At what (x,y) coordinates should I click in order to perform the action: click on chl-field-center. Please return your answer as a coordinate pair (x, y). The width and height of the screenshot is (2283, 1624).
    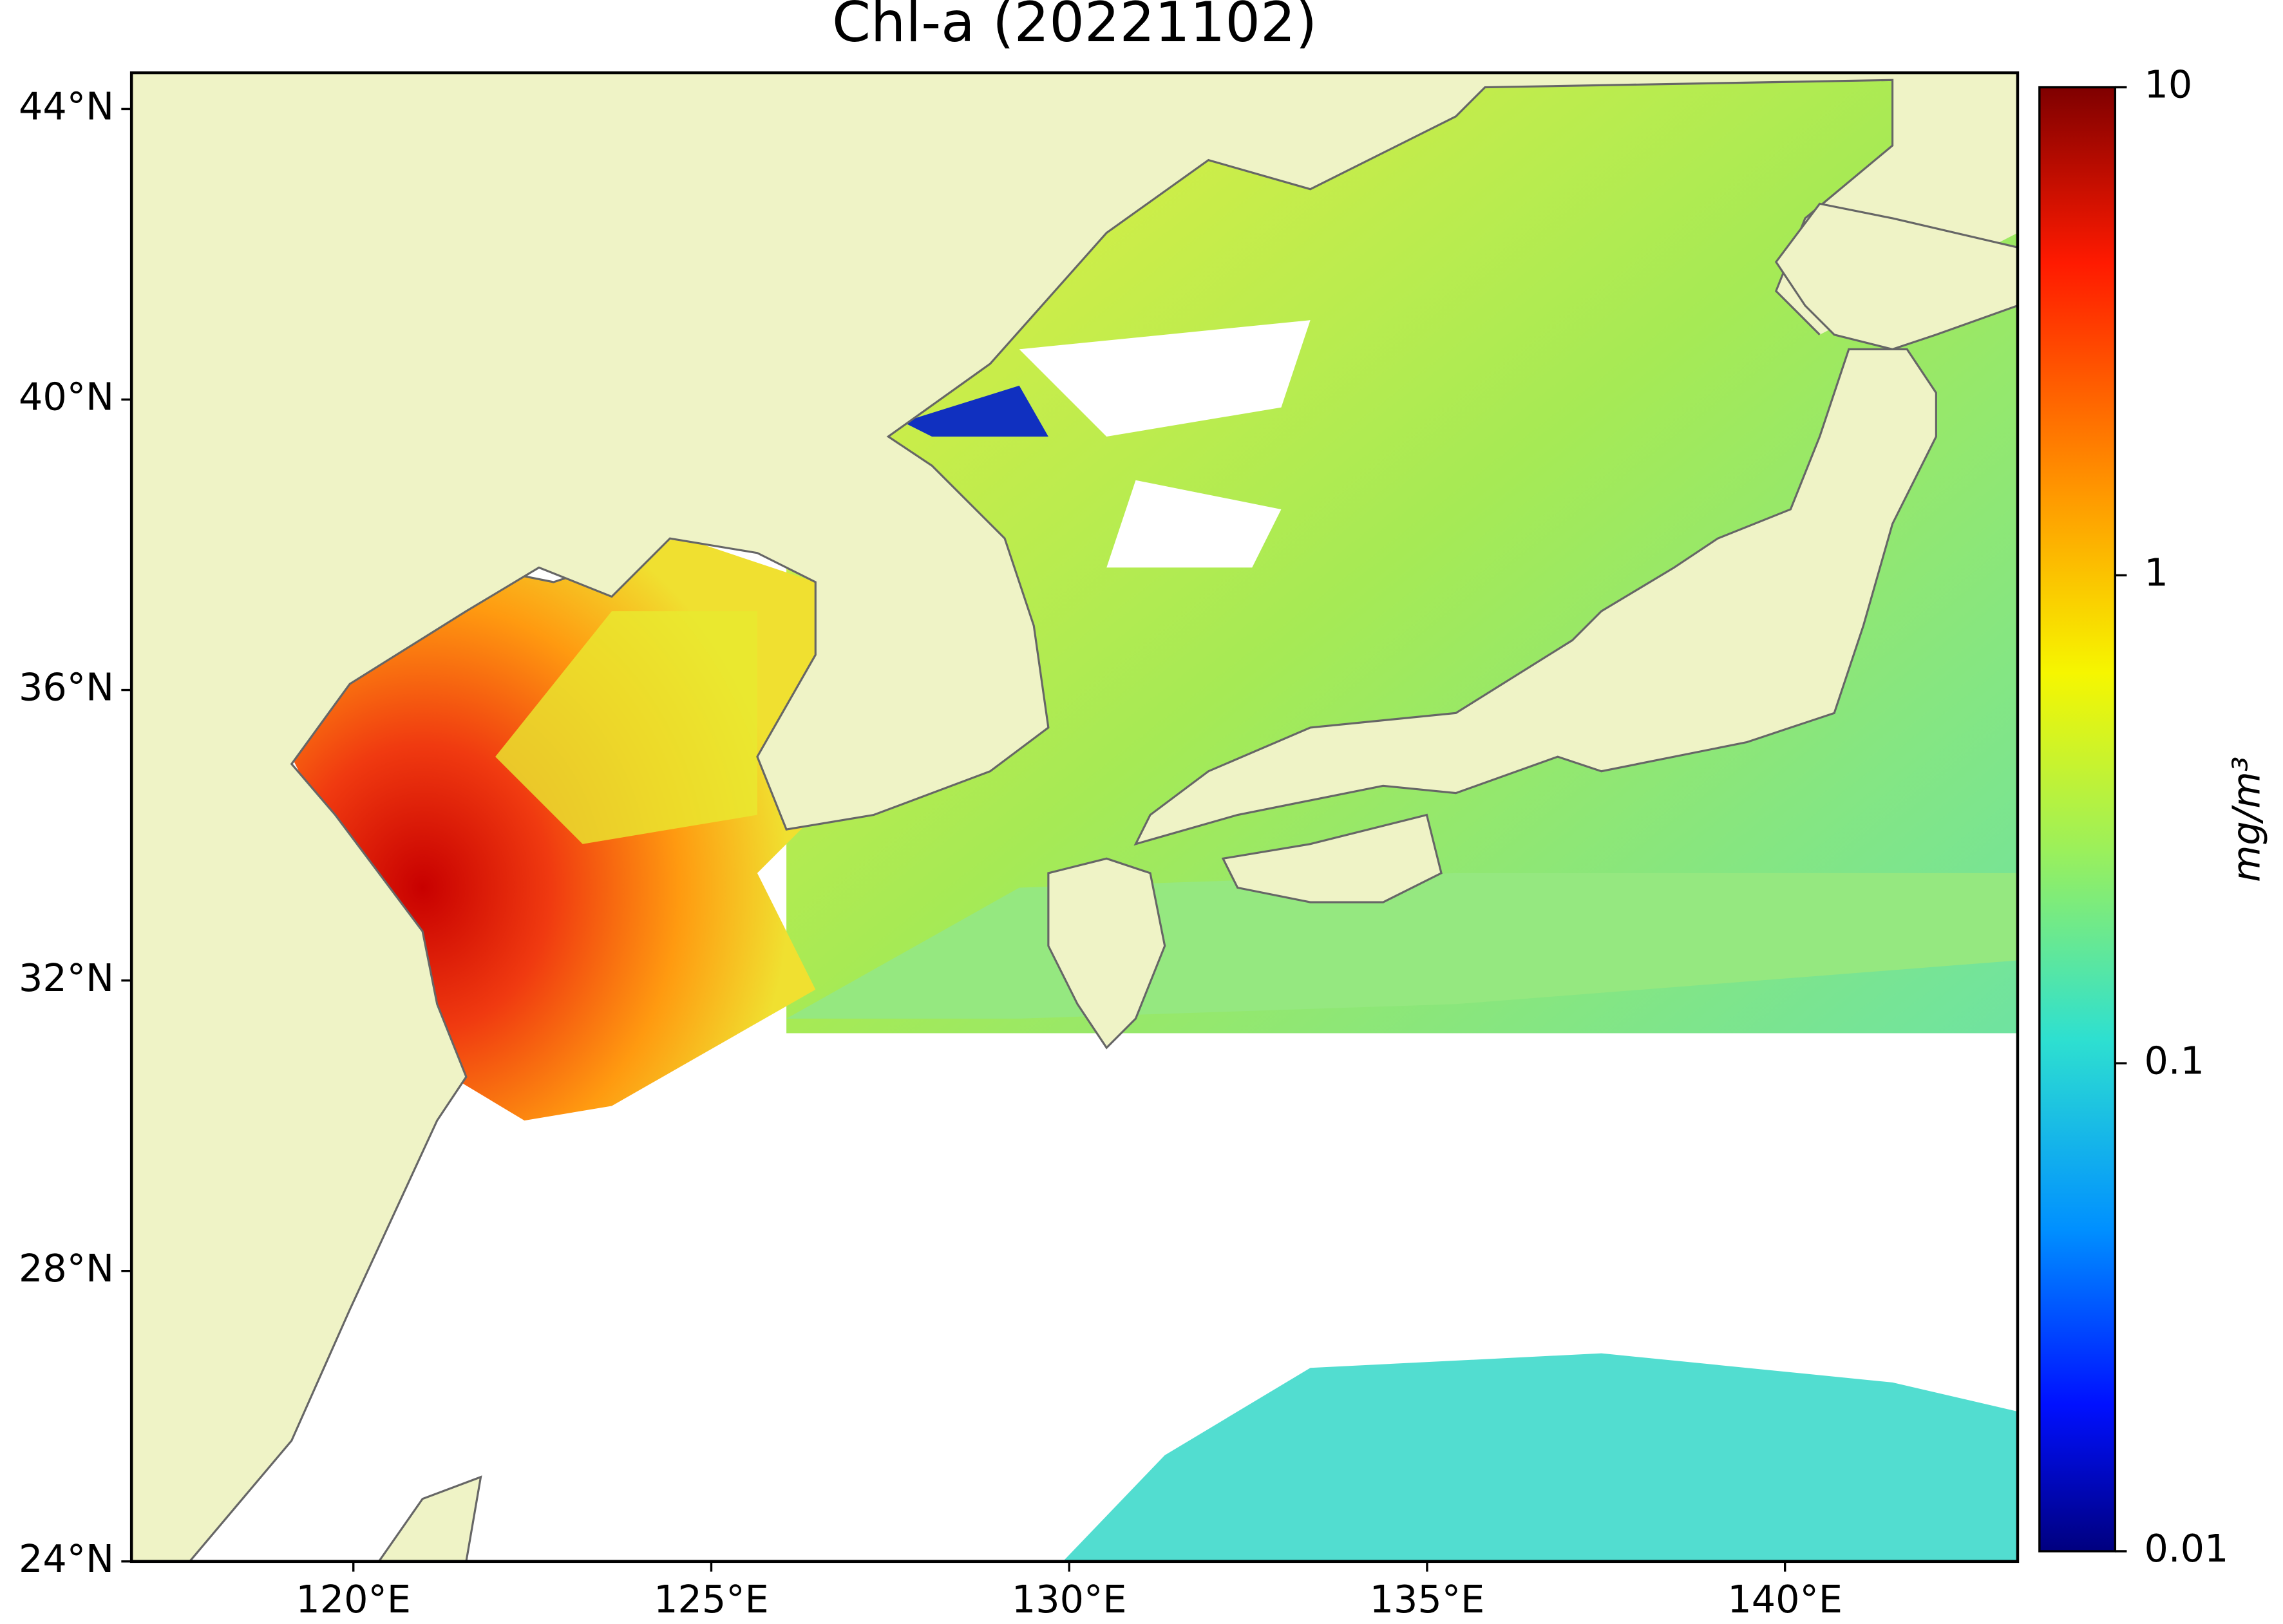
    Looking at the image, I should click on (626, 727).